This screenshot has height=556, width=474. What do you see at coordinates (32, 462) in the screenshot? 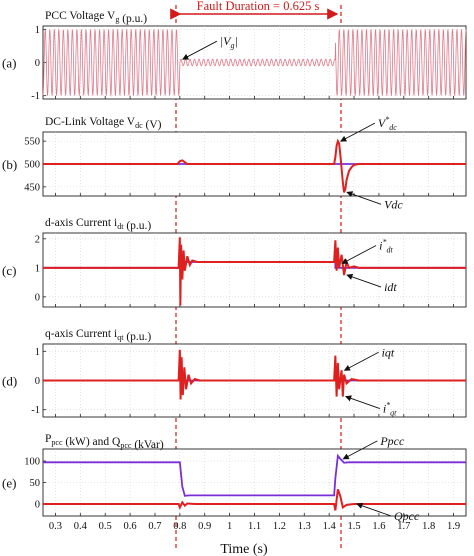
I see `y-tick-label: 100` at bounding box center [32, 462].